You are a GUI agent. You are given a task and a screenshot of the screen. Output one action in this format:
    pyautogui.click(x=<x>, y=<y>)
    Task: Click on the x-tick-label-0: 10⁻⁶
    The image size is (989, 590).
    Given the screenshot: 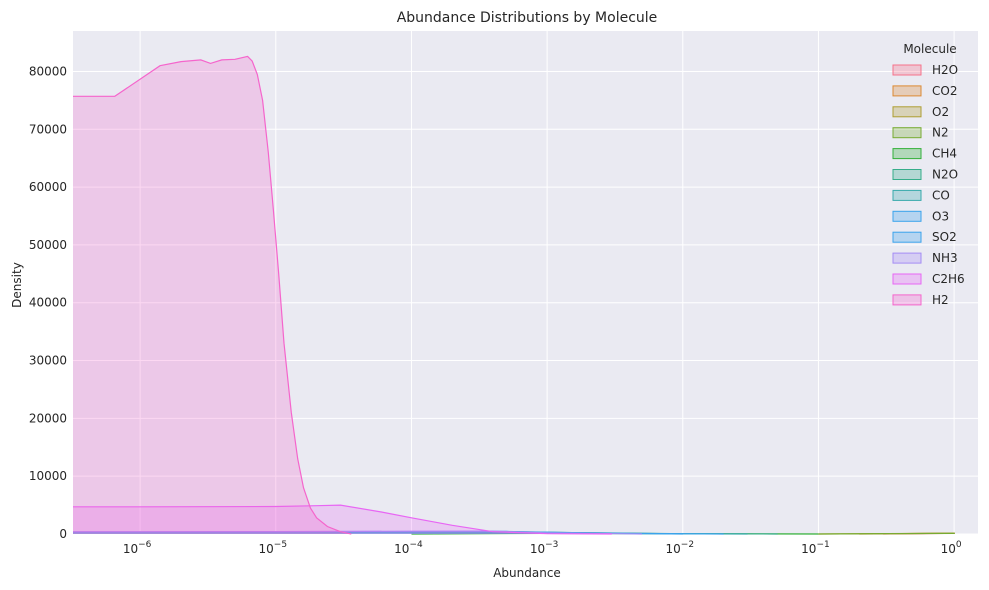 What is the action you would take?
    pyautogui.click(x=137, y=548)
    